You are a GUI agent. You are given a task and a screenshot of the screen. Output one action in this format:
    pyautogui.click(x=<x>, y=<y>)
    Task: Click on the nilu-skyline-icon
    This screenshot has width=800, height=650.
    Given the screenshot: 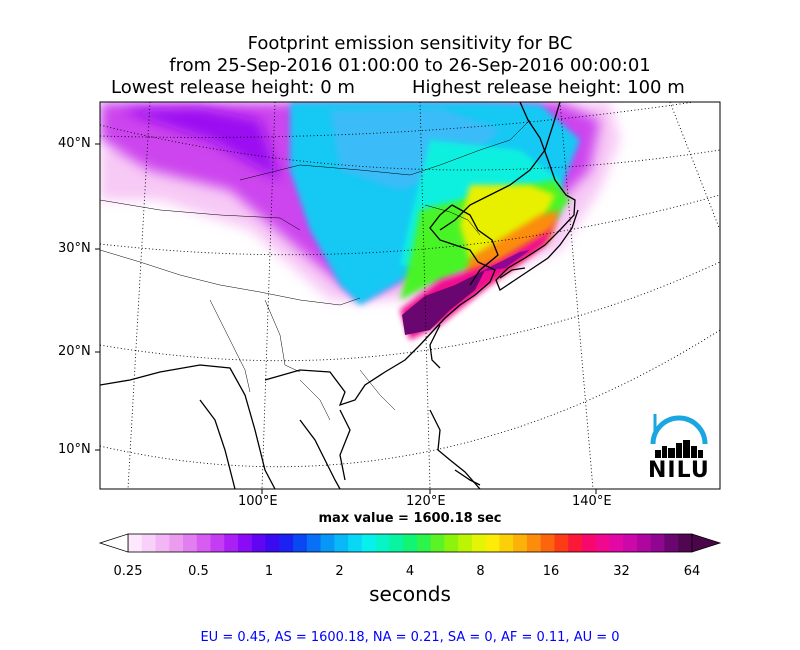 What is the action you would take?
    pyautogui.click(x=679, y=436)
    